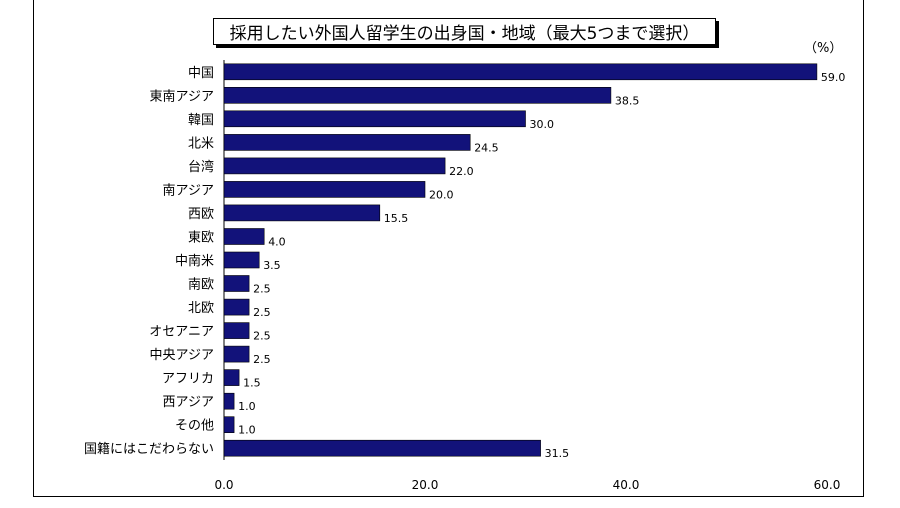 This screenshot has height=508, width=900. What do you see at coordinates (182, 355) in the screenshot?
I see `category-label: 中央アジア` at bounding box center [182, 355].